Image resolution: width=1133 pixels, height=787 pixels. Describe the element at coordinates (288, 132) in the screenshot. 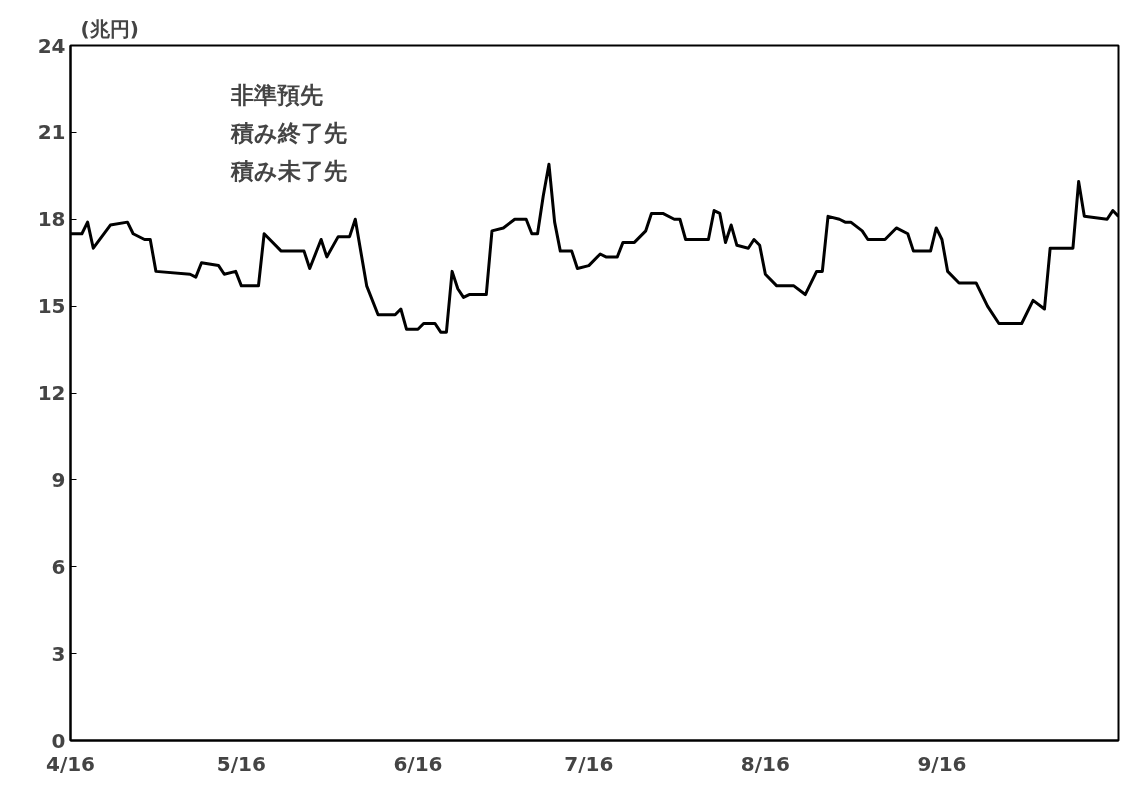

I see `annotation: 積み終了先` at that location.